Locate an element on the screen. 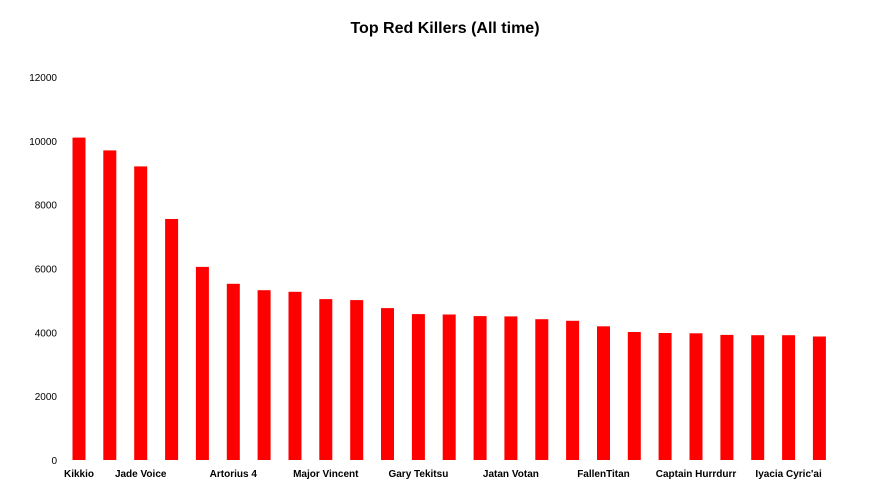 The image size is (890, 502). y-tick-label: 6000 is located at coordinates (46, 270).